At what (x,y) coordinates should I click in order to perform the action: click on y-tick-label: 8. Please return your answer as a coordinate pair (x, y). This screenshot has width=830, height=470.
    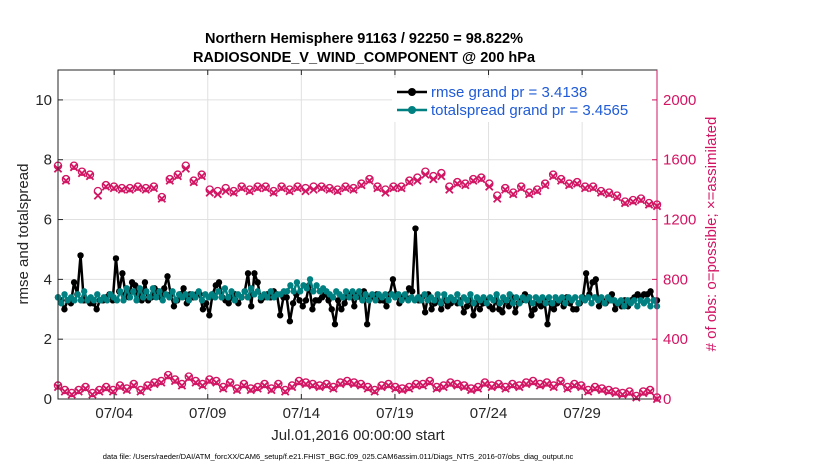
    Looking at the image, I should click on (48, 160).